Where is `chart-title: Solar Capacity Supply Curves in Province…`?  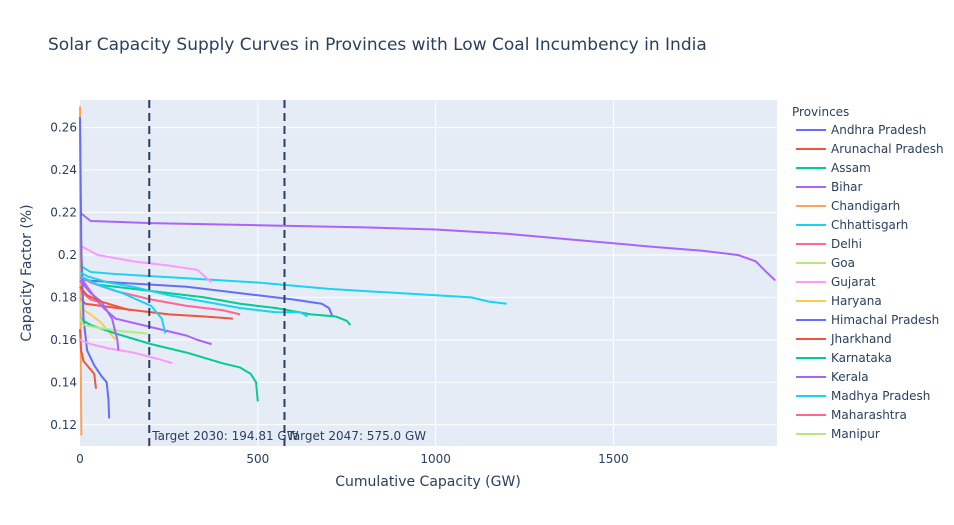 chart-title: Solar Capacity Supply Curves in Province… is located at coordinates (377, 45).